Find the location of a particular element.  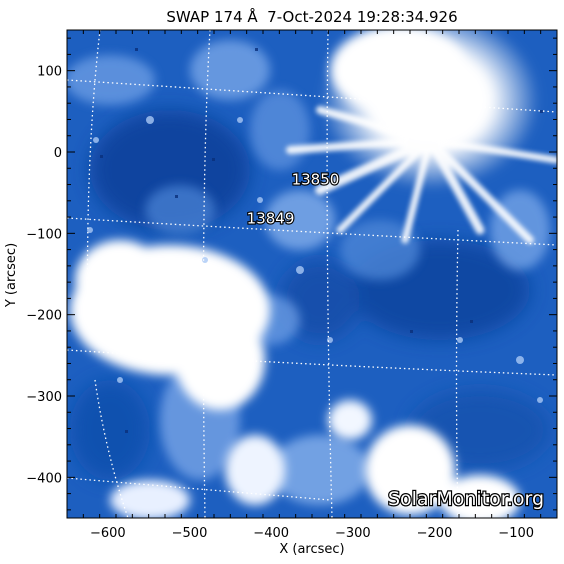

watermark: SolarMonitor.org is located at coordinates (466, 499).